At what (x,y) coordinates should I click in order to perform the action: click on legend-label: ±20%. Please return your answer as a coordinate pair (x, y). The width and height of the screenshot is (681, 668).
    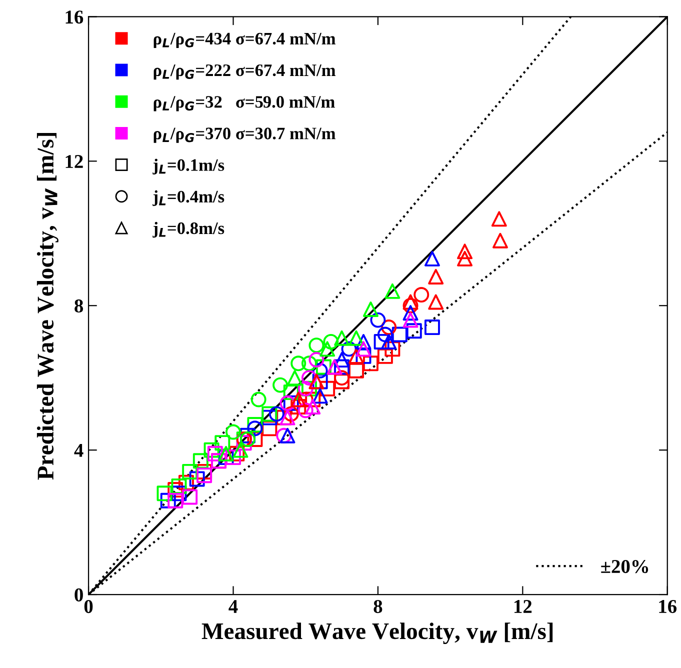
    Looking at the image, I should click on (624, 567).